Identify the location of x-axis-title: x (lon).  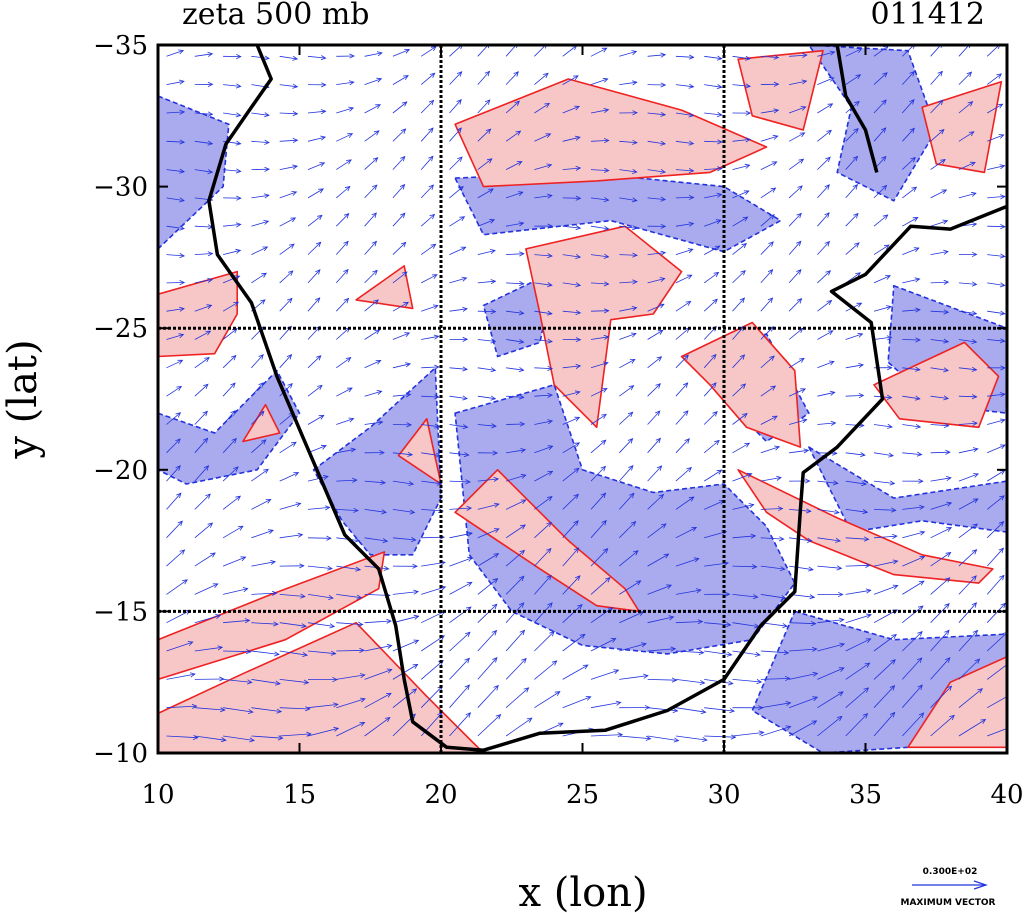
(582, 891).